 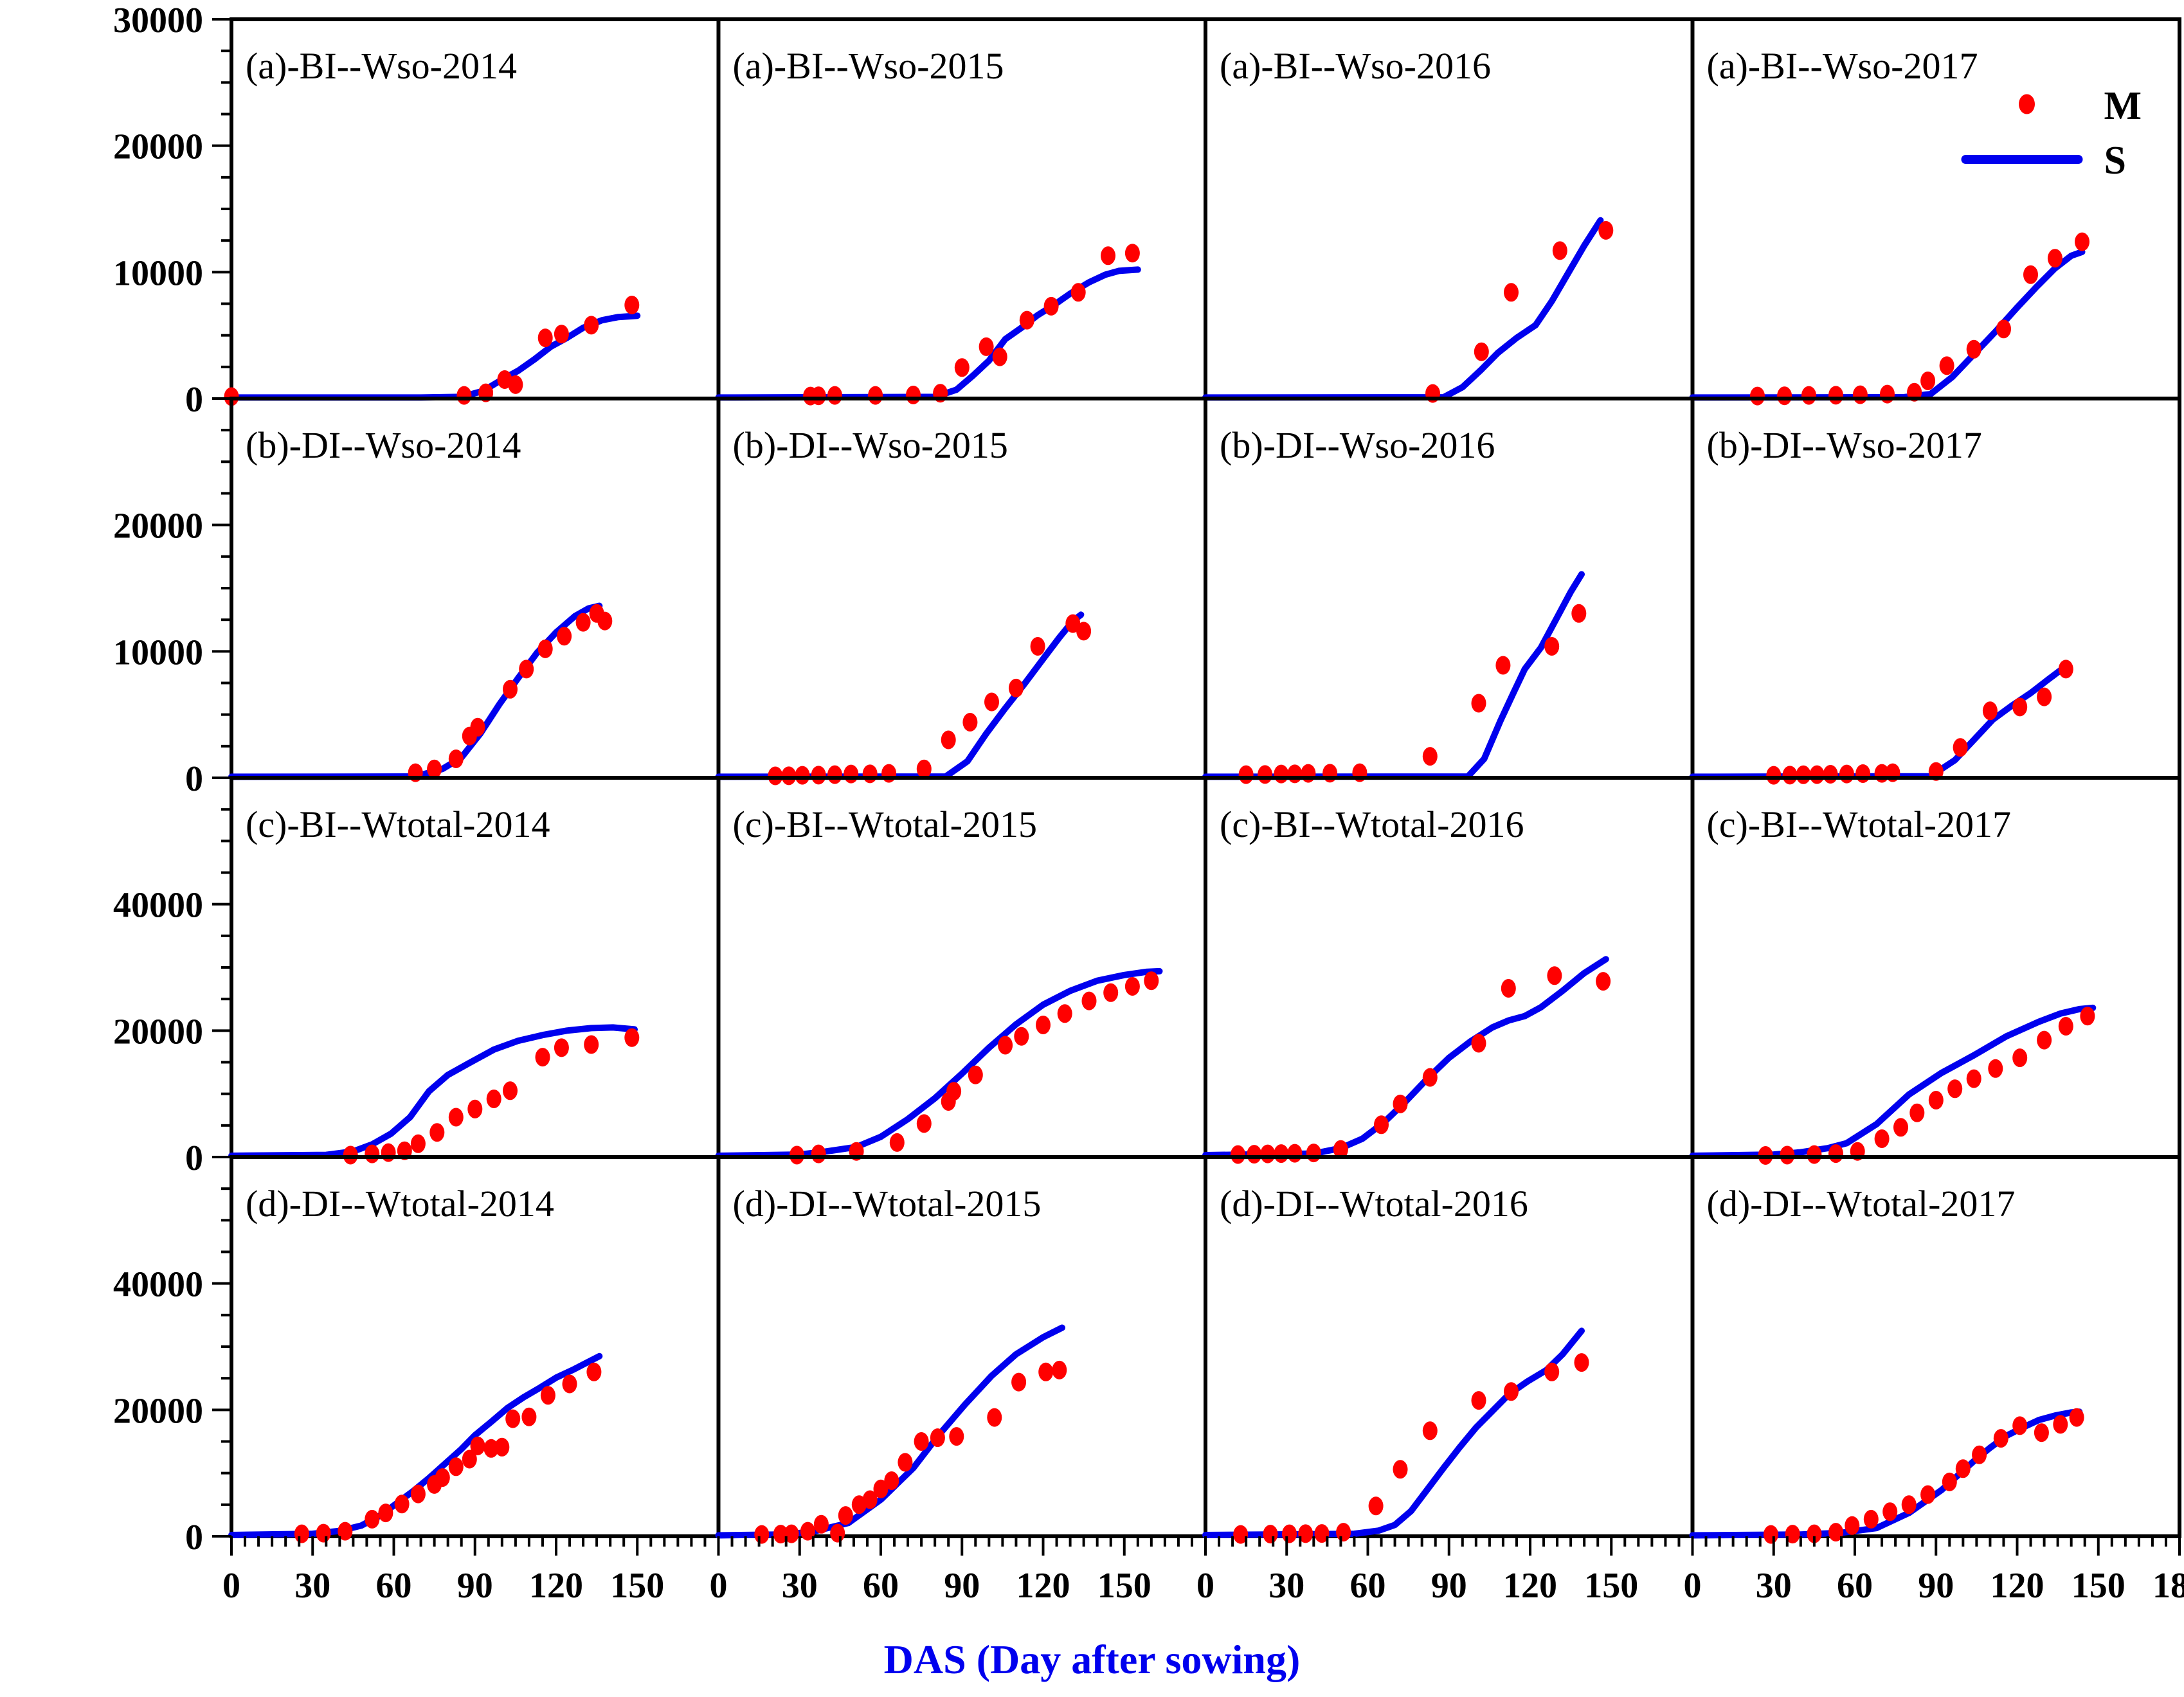 I want to click on subplot-title-r1c0: (b)-DI--Wso-2014, so click(x=384, y=445).